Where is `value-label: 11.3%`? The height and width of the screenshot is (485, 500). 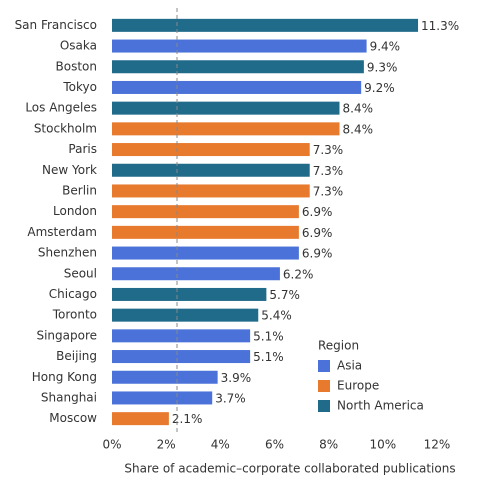
value-label: 11.3% is located at coordinates (440, 26).